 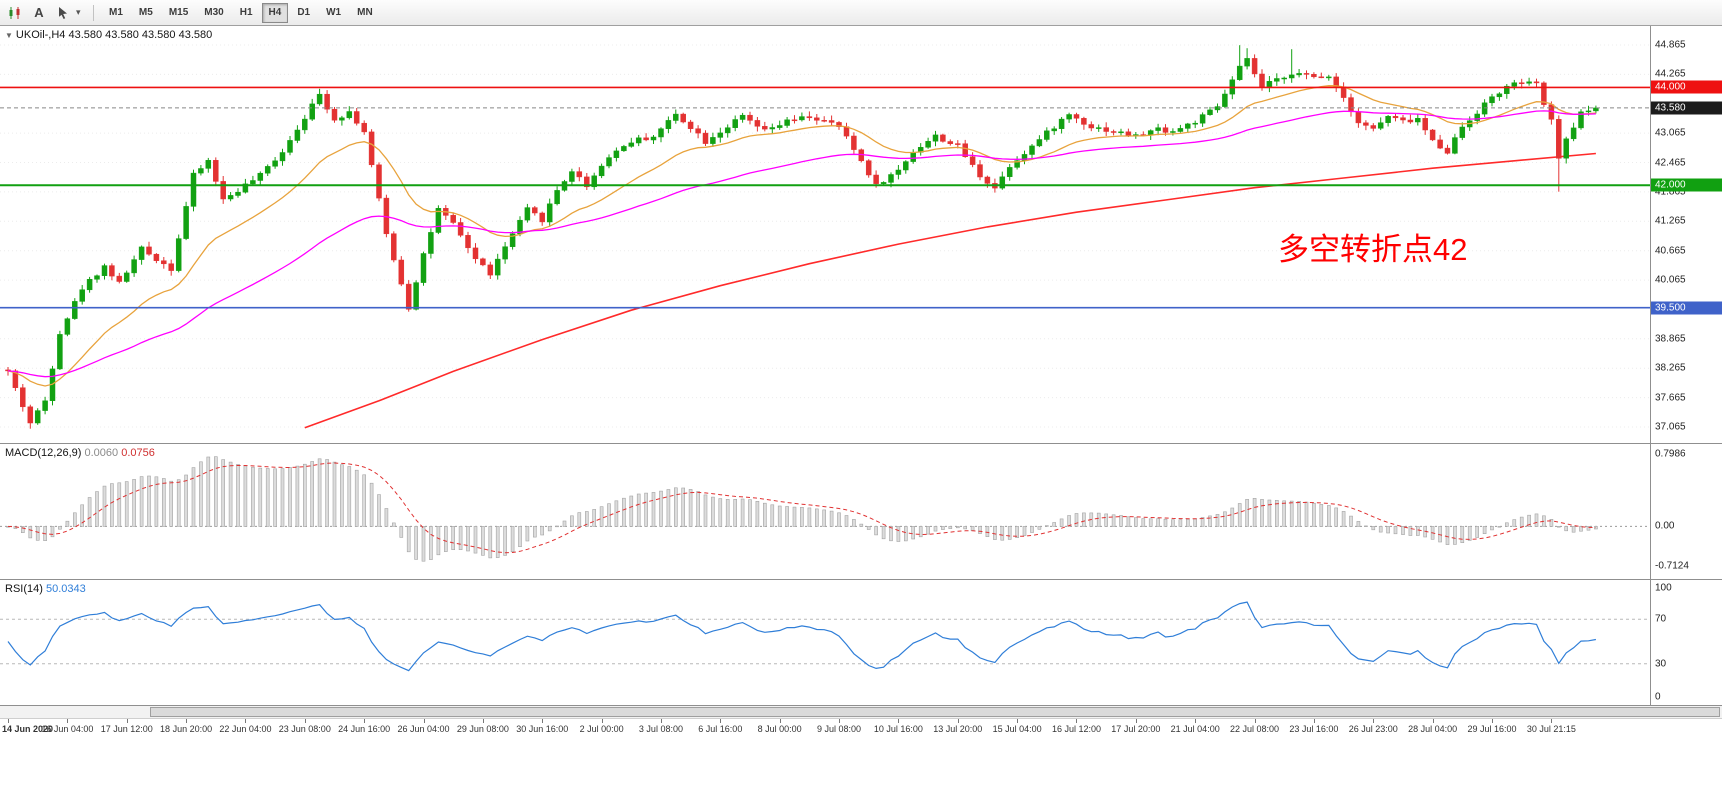 I want to click on price-tick: 41.265, so click(x=1670, y=221).